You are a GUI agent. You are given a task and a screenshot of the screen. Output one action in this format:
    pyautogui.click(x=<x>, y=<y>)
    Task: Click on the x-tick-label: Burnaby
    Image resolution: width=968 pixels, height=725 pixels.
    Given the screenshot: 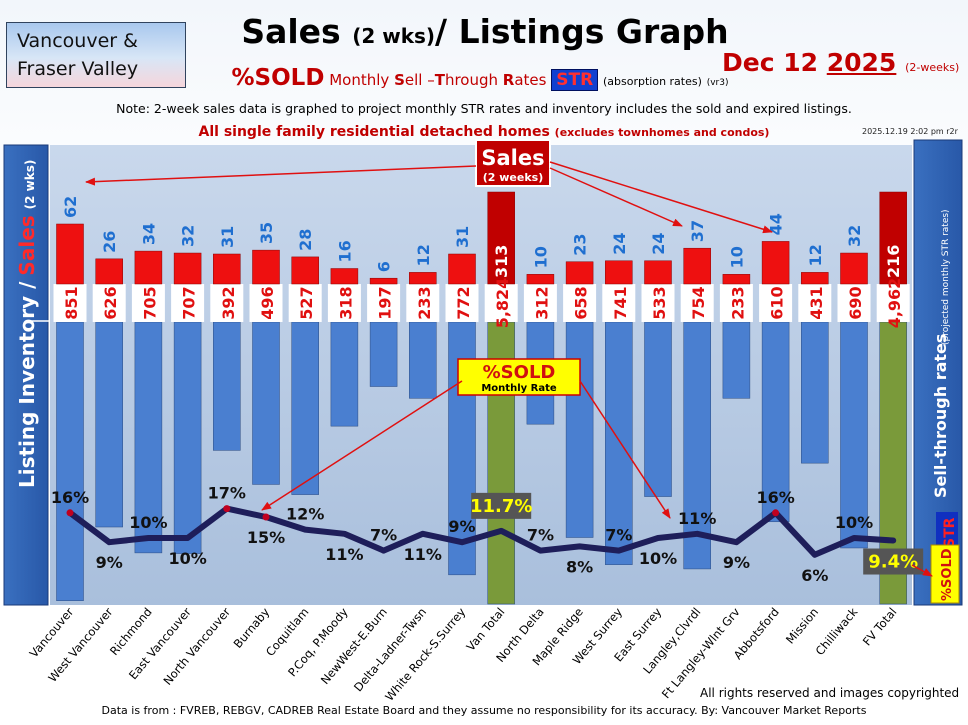 What is the action you would take?
    pyautogui.click(x=252, y=628)
    